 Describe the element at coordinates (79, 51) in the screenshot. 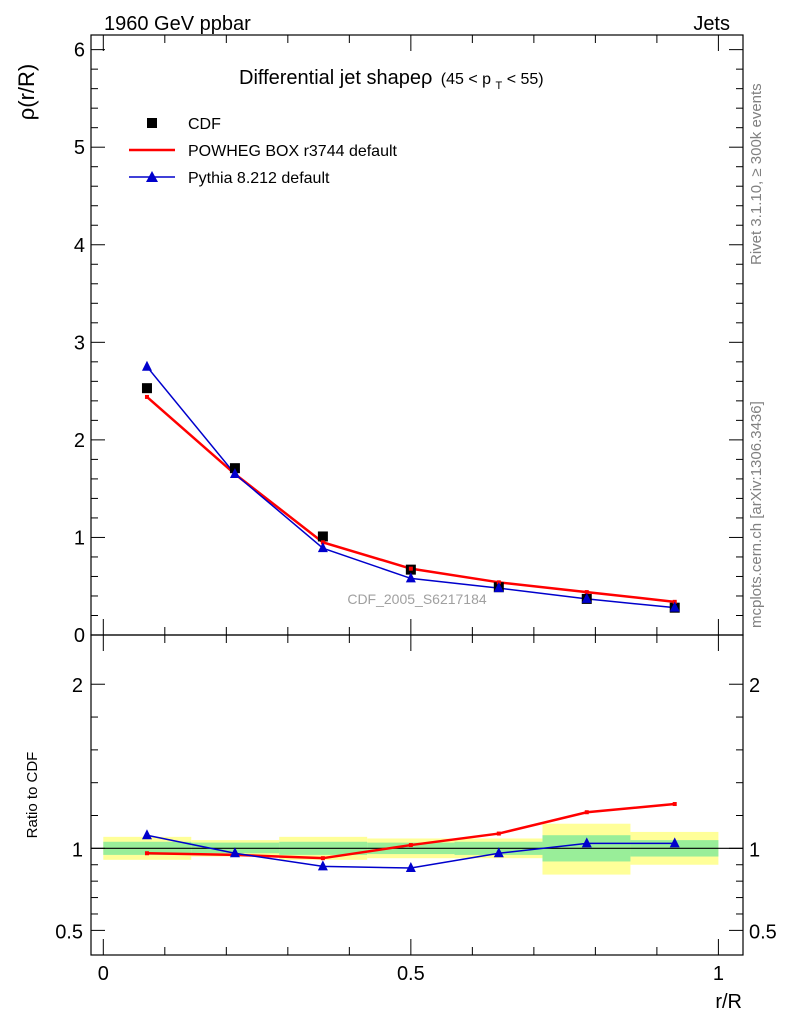

I see `main-ytick-label: 6` at that location.